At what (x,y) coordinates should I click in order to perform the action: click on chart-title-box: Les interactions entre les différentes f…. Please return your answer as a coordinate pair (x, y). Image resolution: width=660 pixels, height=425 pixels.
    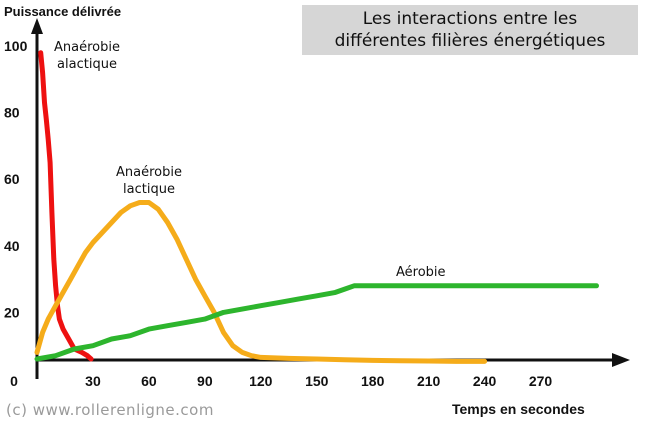
    Looking at the image, I should click on (470, 30).